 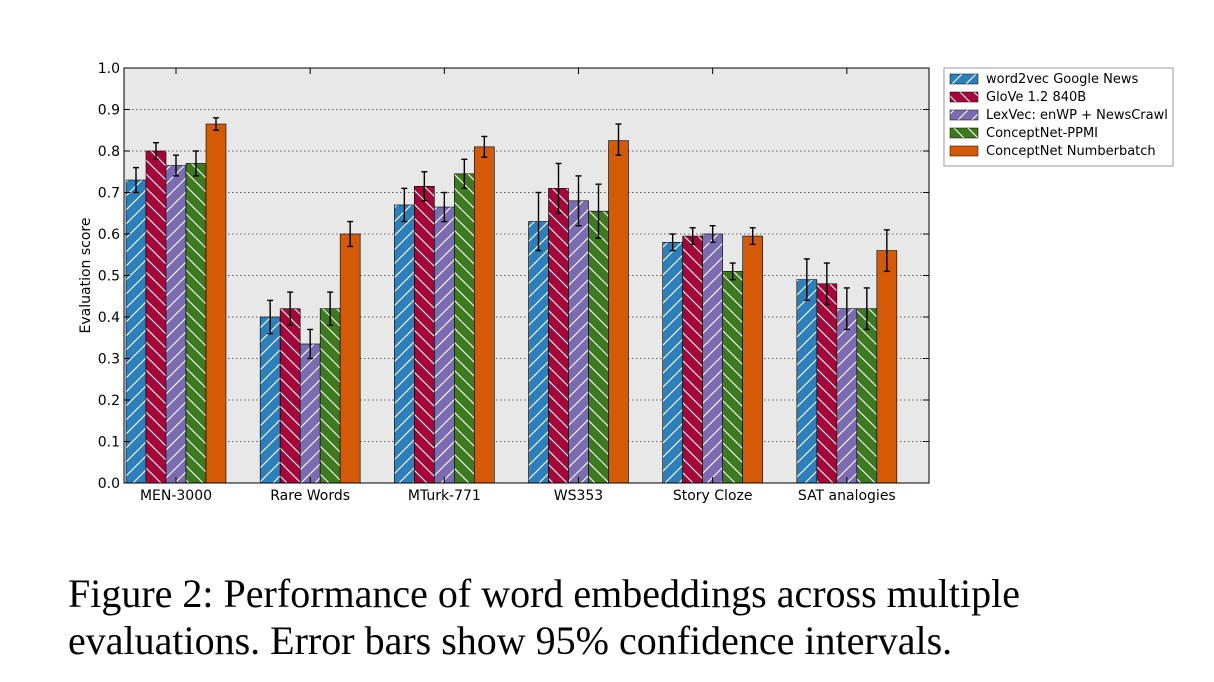 I want to click on legend-item: ConceptNet-PPMI, so click(x=1023, y=133).